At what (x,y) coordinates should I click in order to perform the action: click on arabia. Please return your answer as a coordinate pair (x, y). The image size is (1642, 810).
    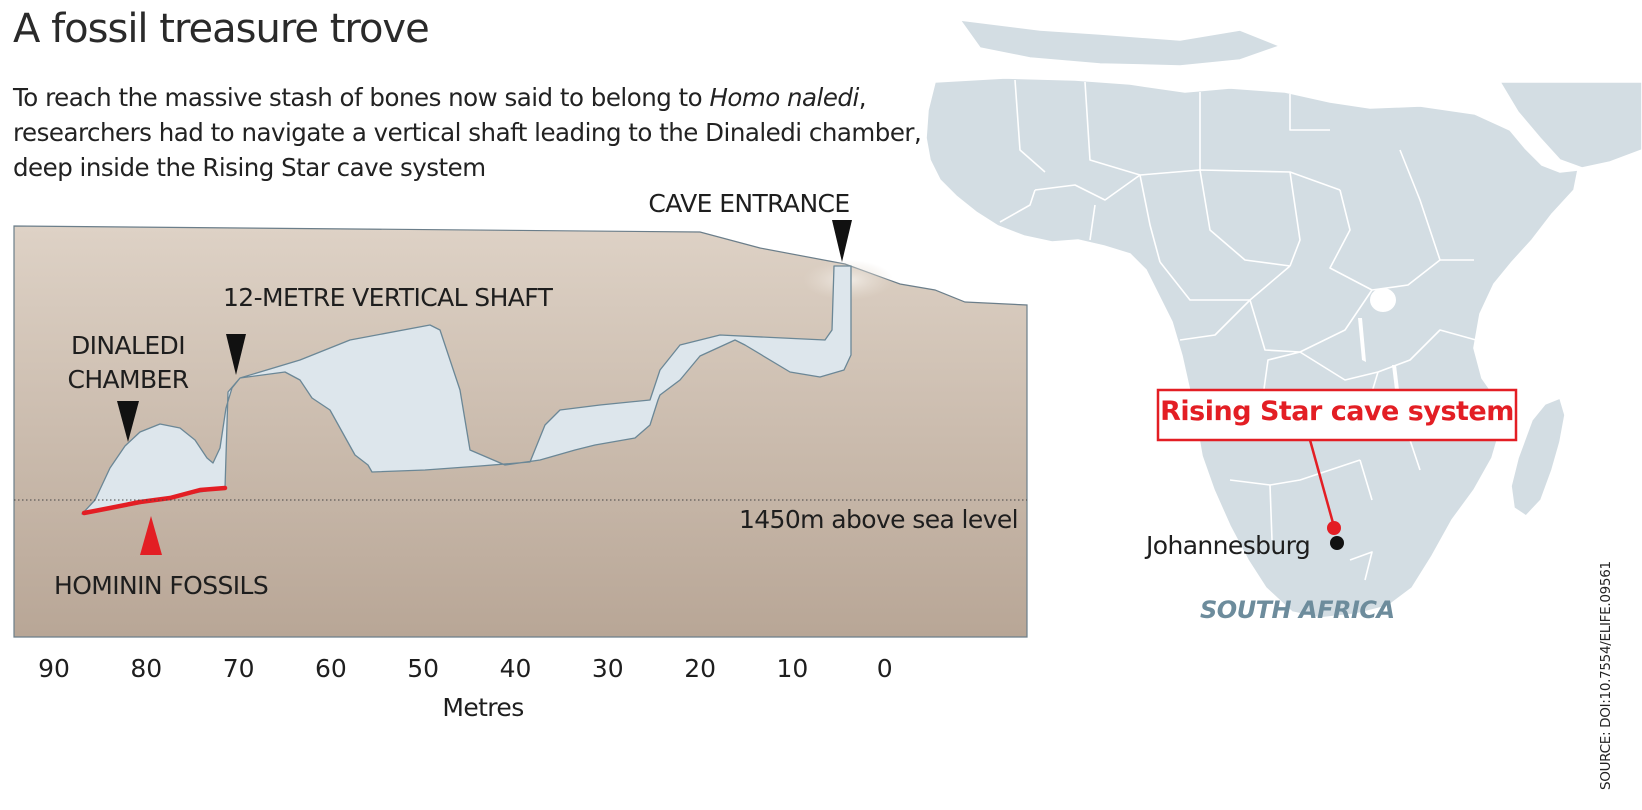
    Looking at the image, I should click on (1570, 125).